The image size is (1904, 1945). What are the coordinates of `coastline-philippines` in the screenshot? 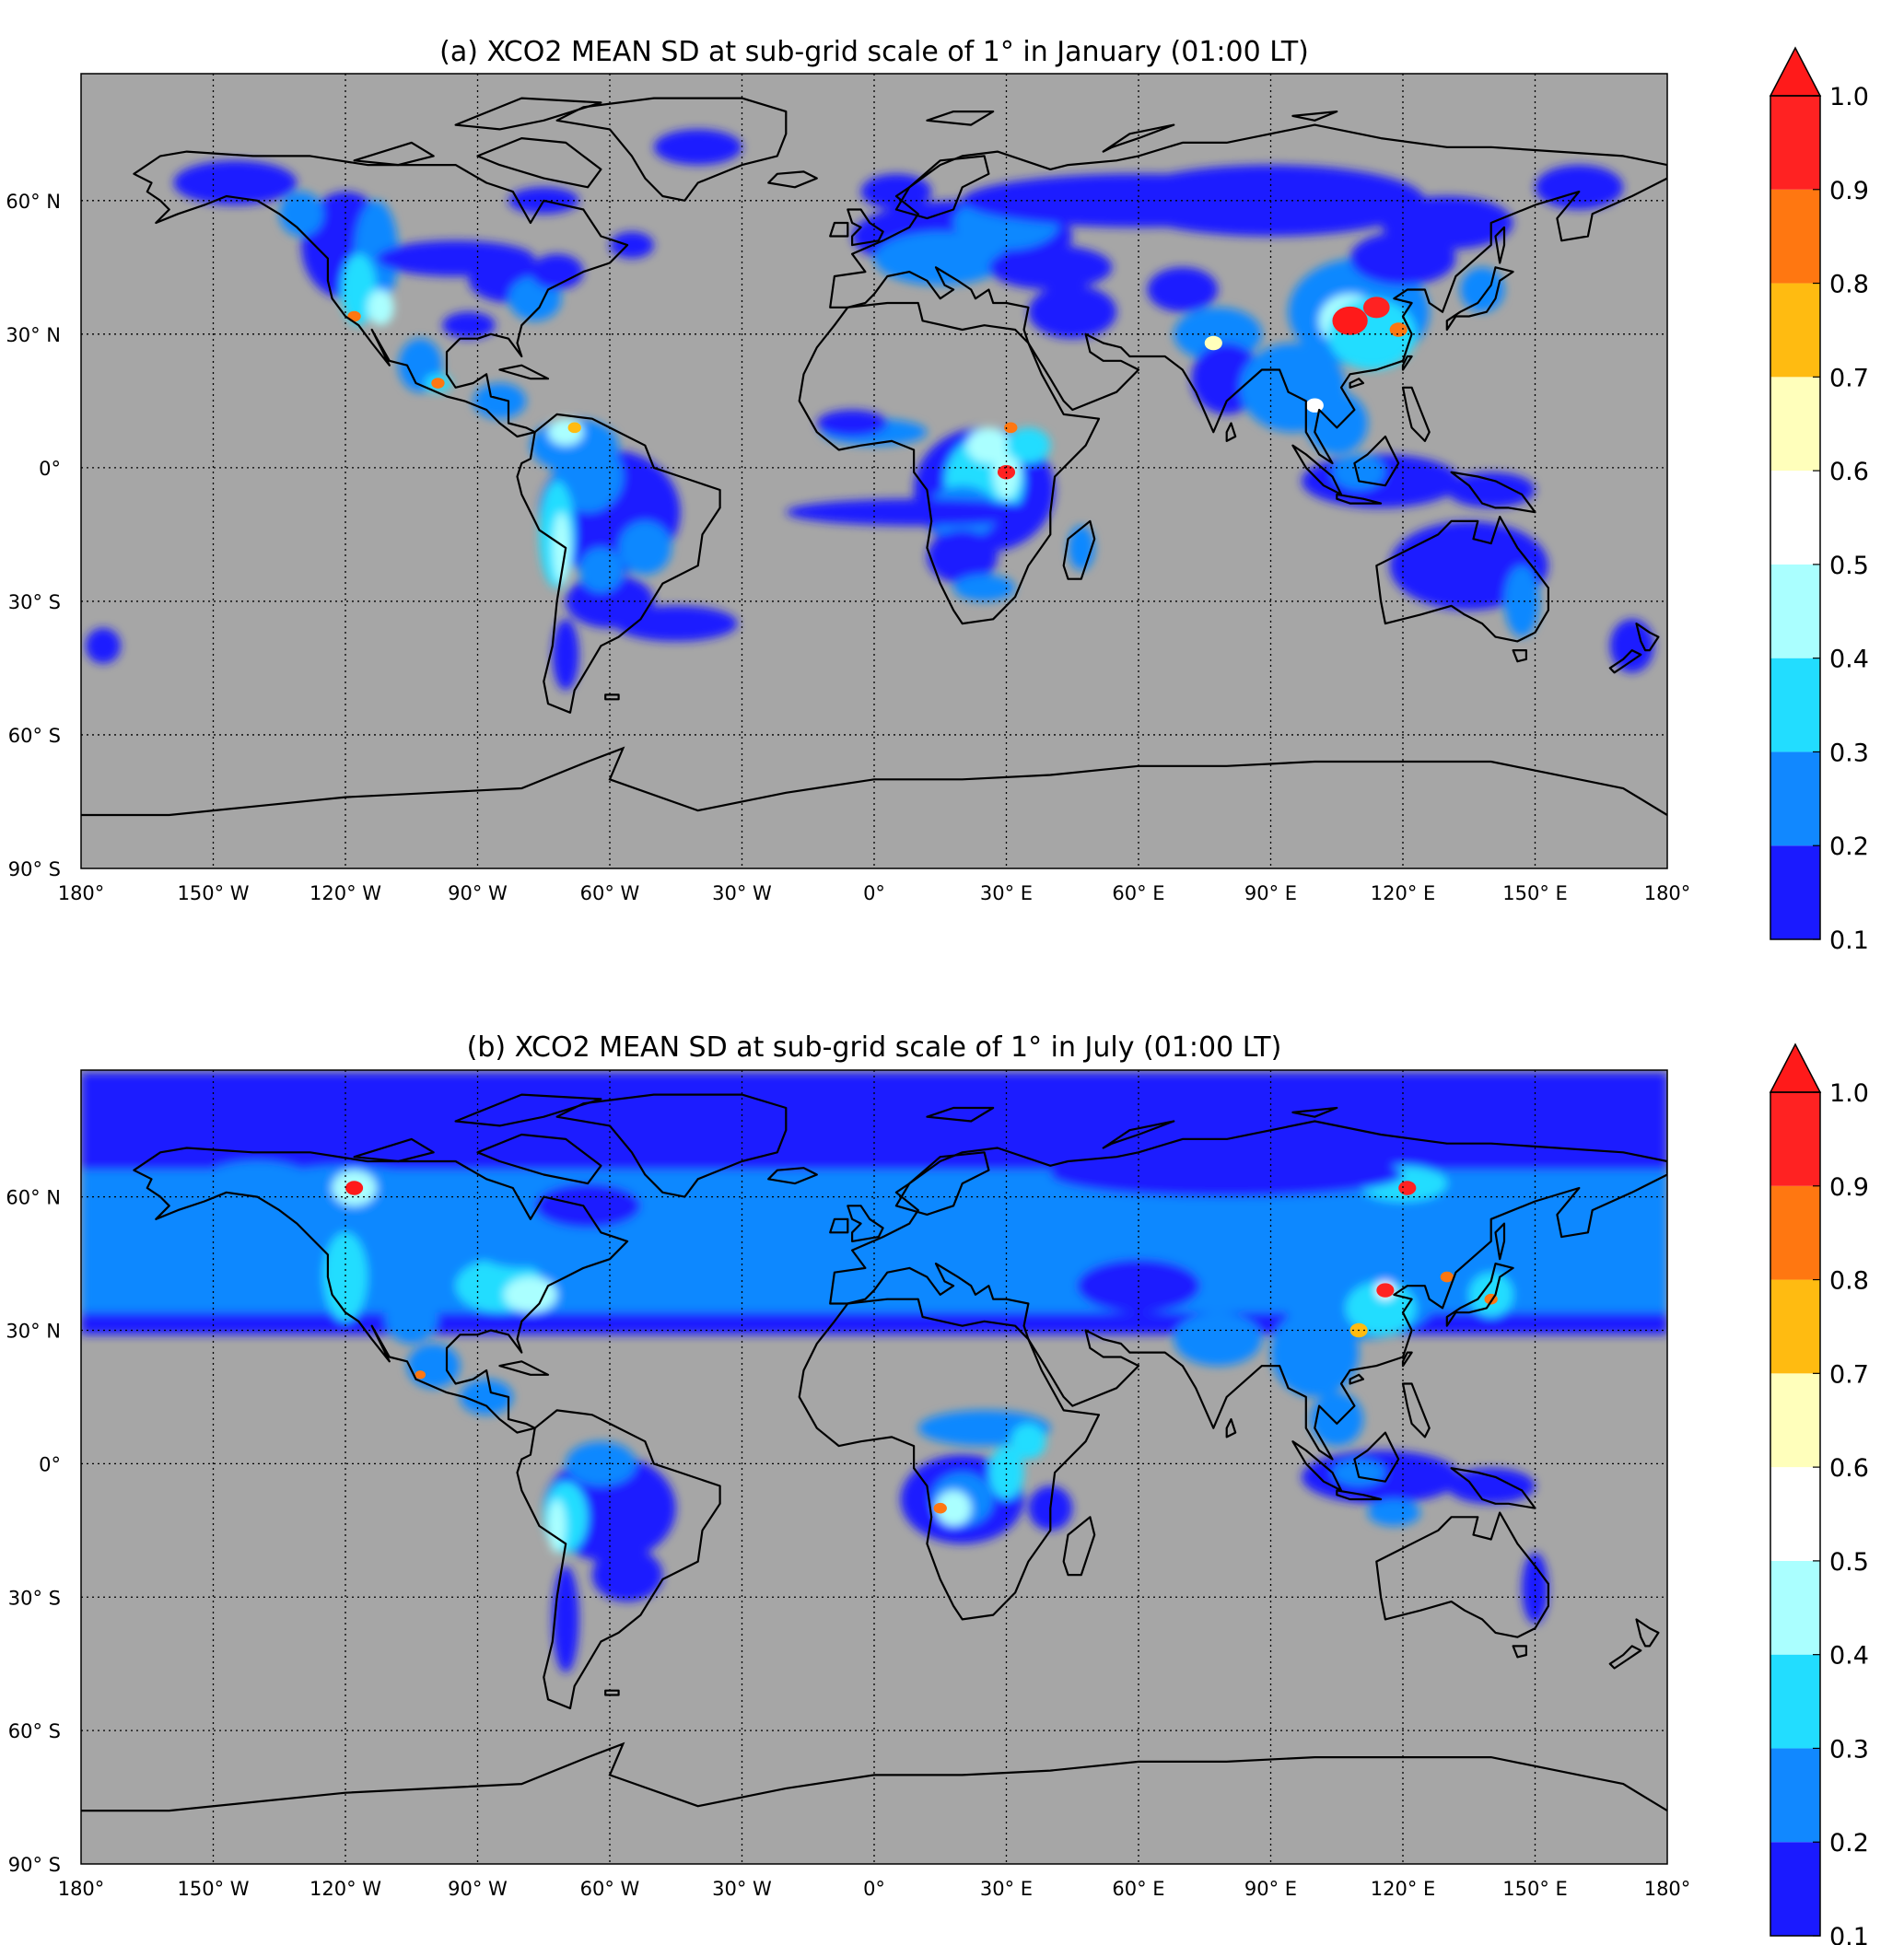 It's located at (1416, 414).